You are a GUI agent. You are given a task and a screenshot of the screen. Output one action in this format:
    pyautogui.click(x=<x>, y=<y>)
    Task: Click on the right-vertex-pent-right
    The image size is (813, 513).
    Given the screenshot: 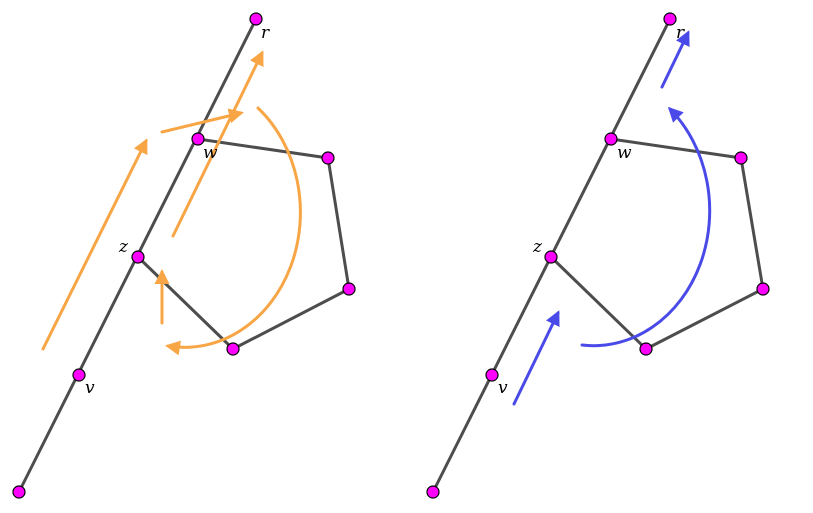 What is the action you would take?
    pyautogui.click(x=763, y=289)
    